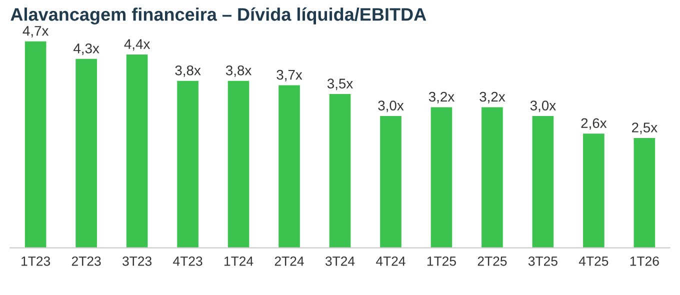  What do you see at coordinates (218, 15) in the screenshot?
I see `chart-title: Alavancagem financeira – Dívida líquida/EBITDA` at bounding box center [218, 15].